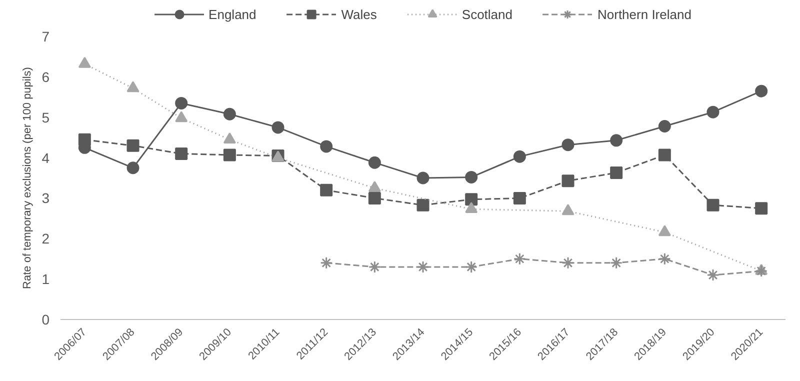  I want to click on legend-label: Scotland, so click(487, 14).